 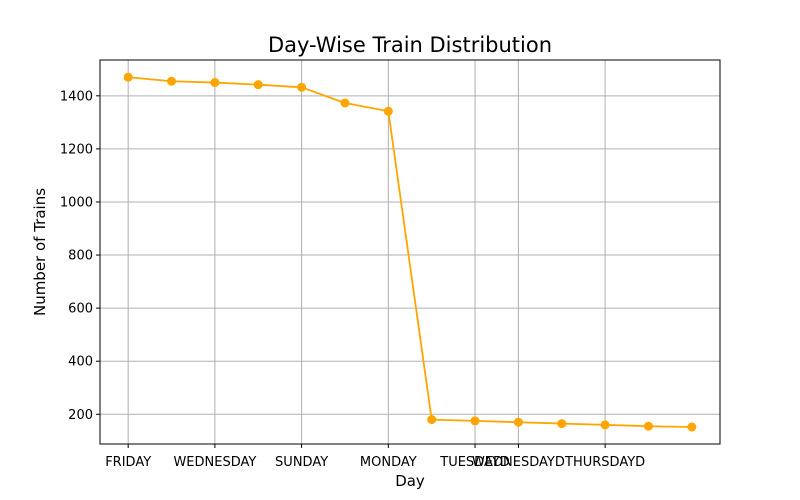 I want to click on y-tick-label: 200, so click(x=80, y=415).